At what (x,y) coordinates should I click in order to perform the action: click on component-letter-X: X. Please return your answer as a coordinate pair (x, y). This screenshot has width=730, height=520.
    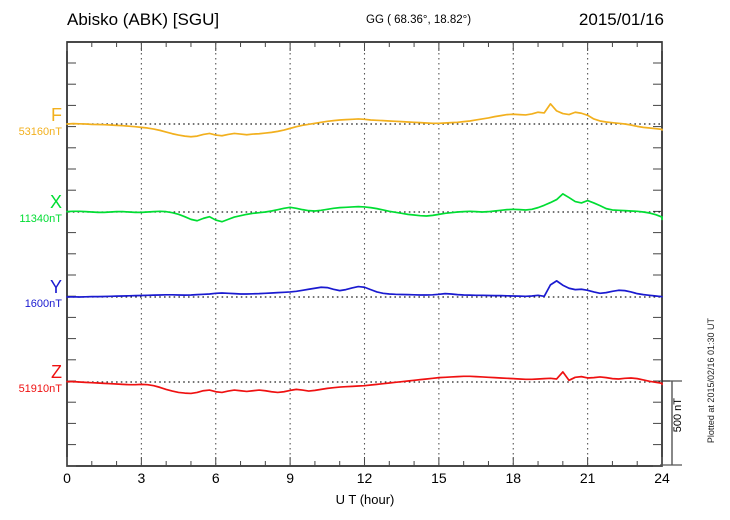
    Looking at the image, I should click on (55, 202).